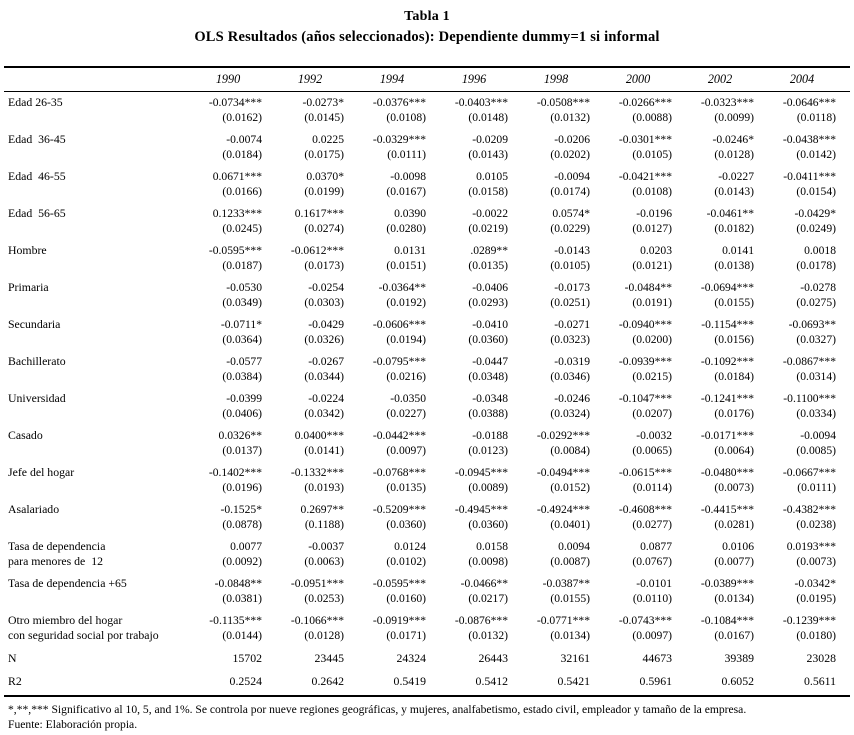  Describe the element at coordinates (326, 361) in the screenshot. I see `coef-cell: -0.0267` at that location.